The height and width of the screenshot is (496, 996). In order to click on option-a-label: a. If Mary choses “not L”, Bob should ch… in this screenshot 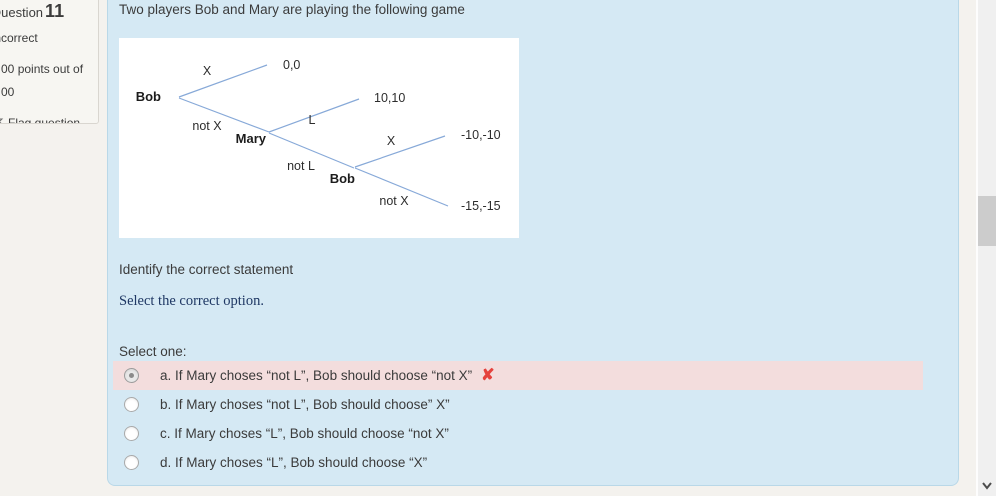, I will do `click(316, 375)`.